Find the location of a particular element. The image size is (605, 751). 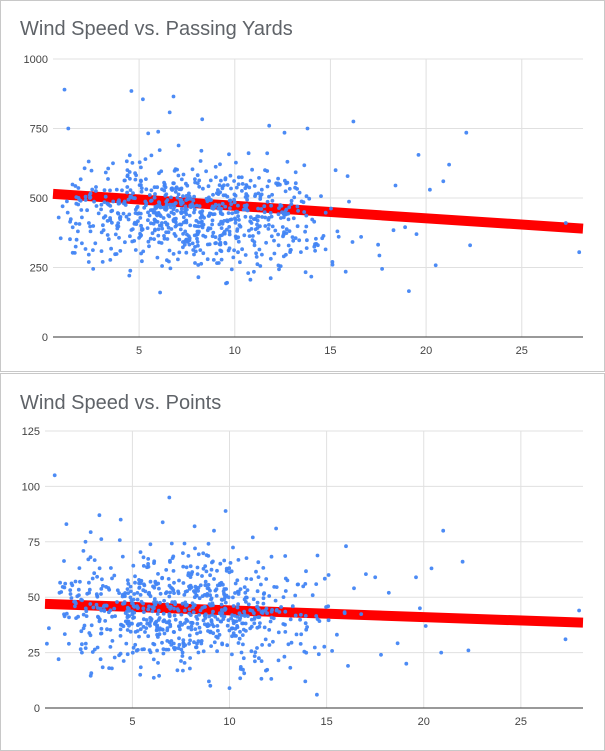

y-tick-label: 50 is located at coordinates (34, 598).